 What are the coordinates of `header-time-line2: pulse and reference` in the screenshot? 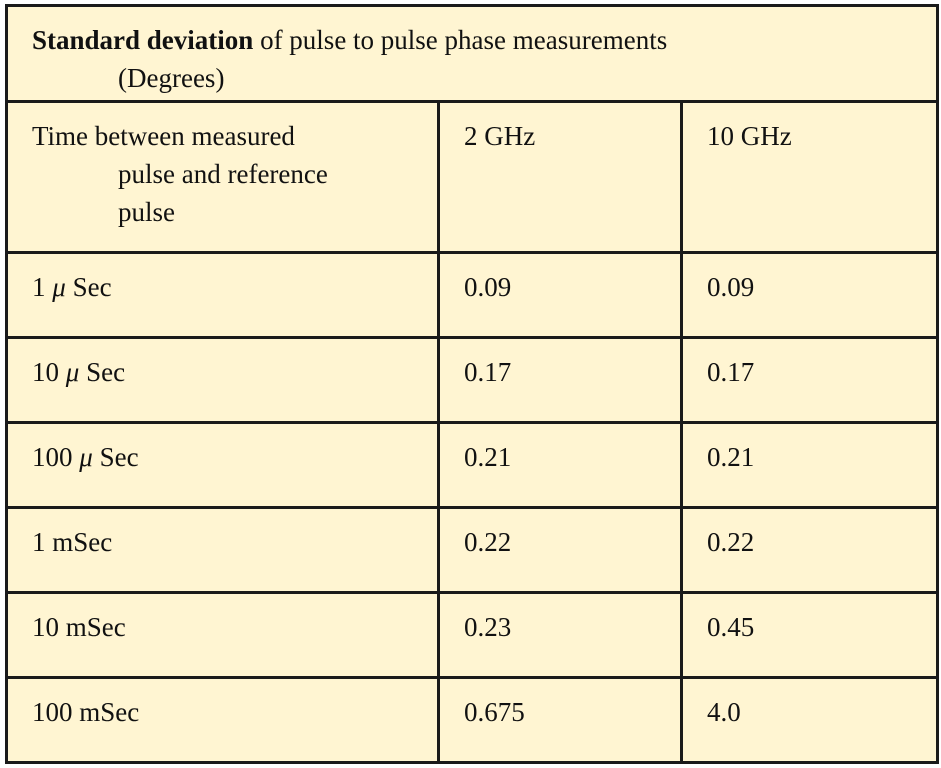 It's located at (223, 174).